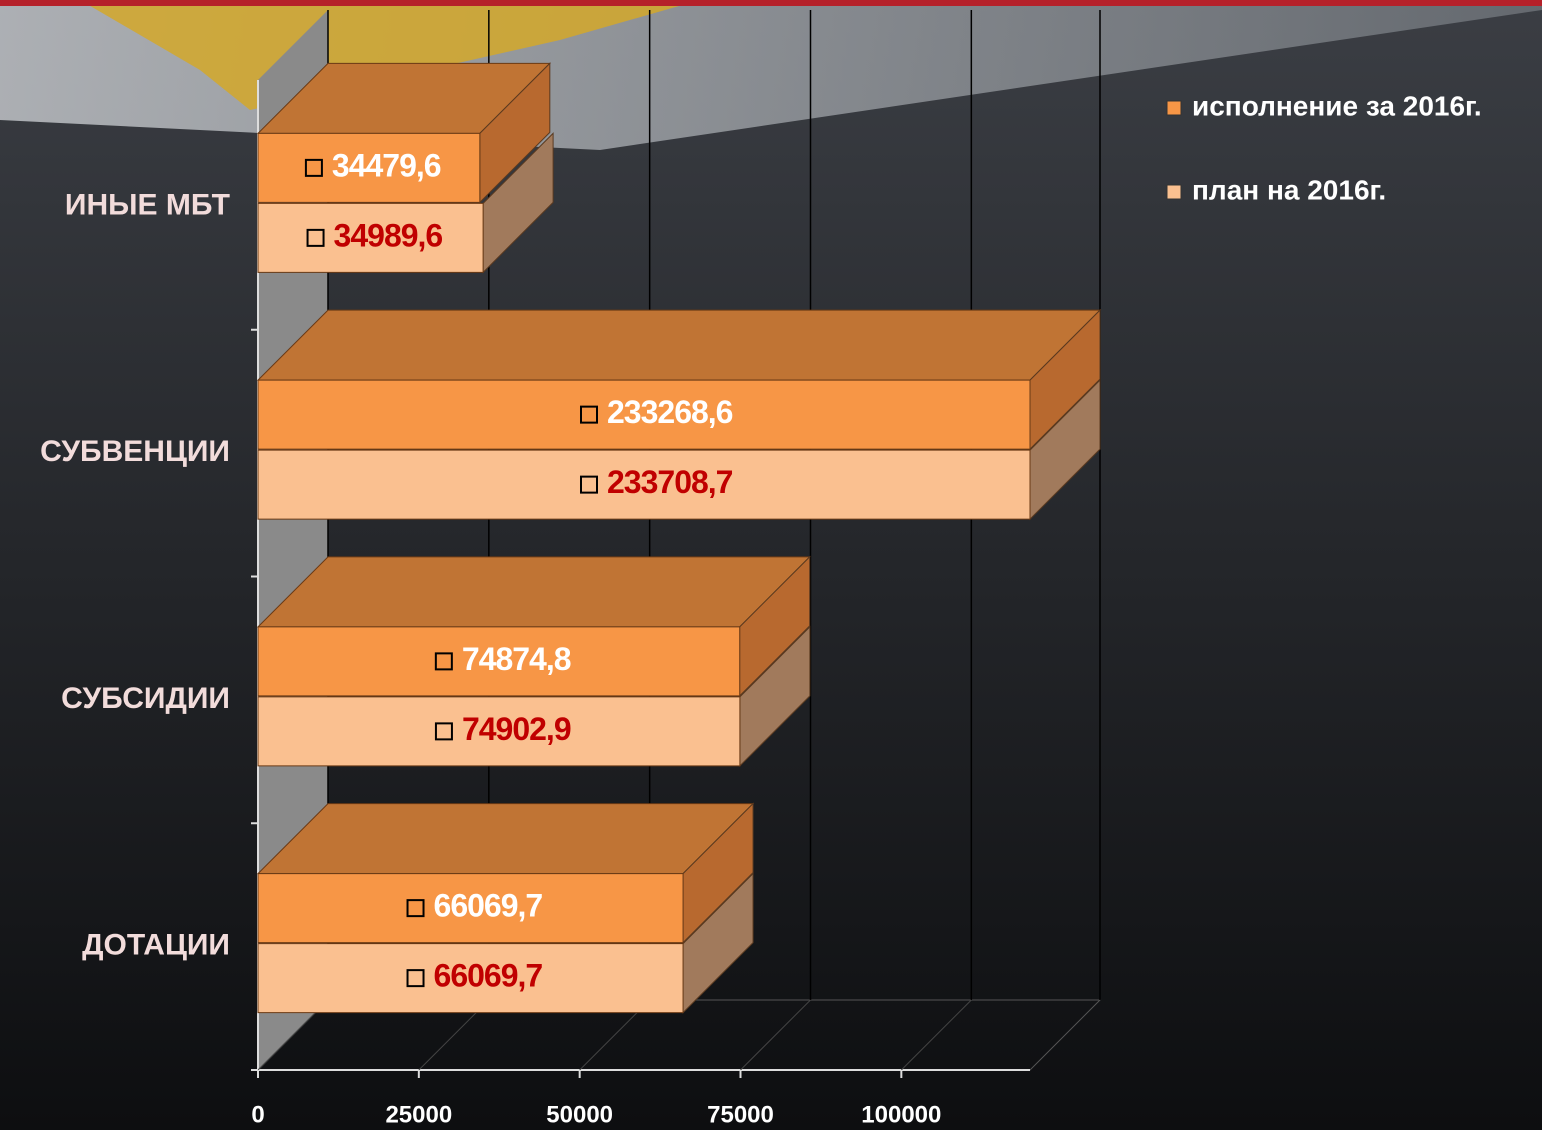 This screenshot has height=1130, width=1542. What do you see at coordinates (145, 698) in the screenshot?
I see `category-label: СУБСИДИИ` at bounding box center [145, 698].